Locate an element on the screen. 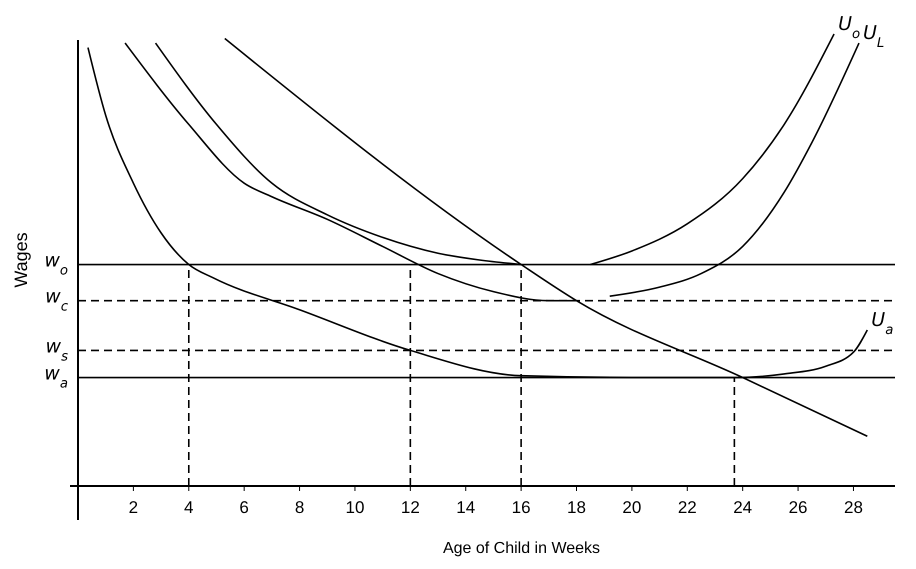  x-tick-label: 22 is located at coordinates (687, 507).